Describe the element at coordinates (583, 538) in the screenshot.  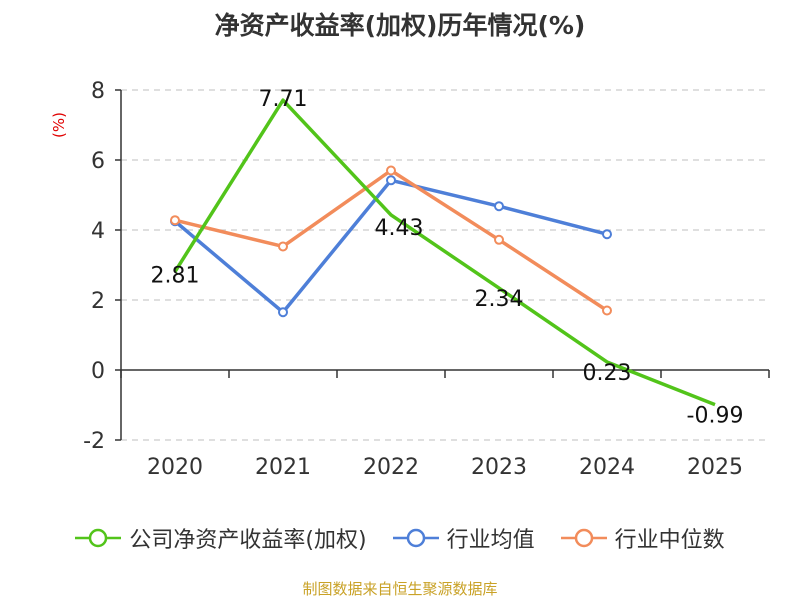
I see `legend-swatch-industry-median` at that location.